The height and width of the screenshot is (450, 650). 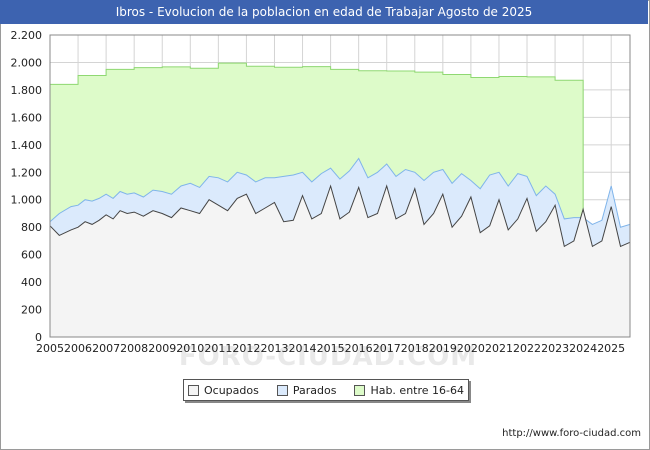 I want to click on y-tick-label-1000: 1.000, so click(x=27, y=200).